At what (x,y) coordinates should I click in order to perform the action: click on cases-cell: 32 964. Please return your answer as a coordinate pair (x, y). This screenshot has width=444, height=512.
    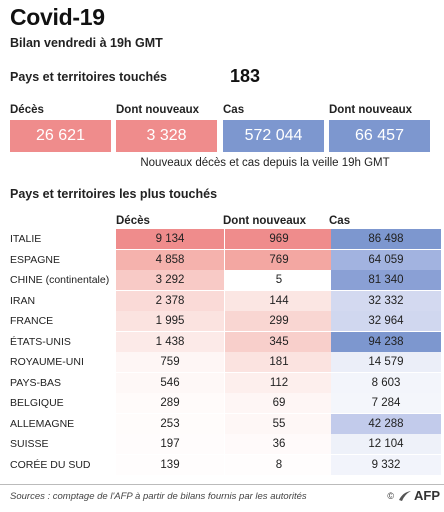
    Looking at the image, I should click on (386, 321).